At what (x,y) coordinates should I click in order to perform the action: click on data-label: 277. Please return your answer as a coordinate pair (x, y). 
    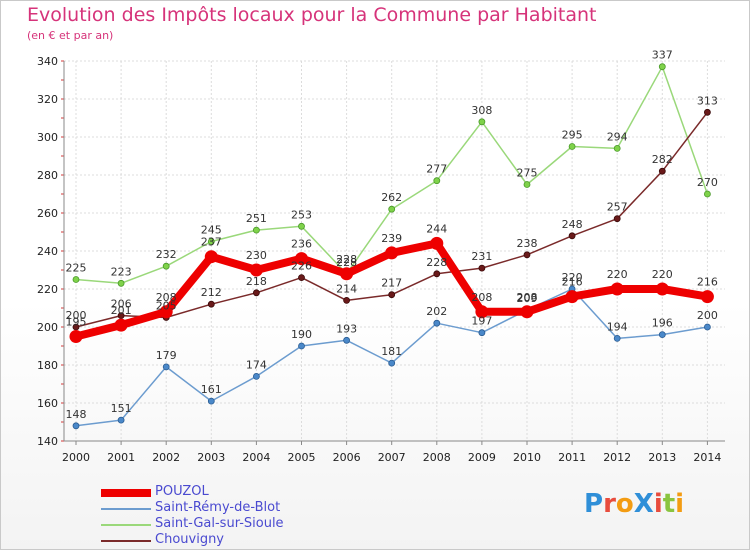
    Looking at the image, I should click on (436, 169).